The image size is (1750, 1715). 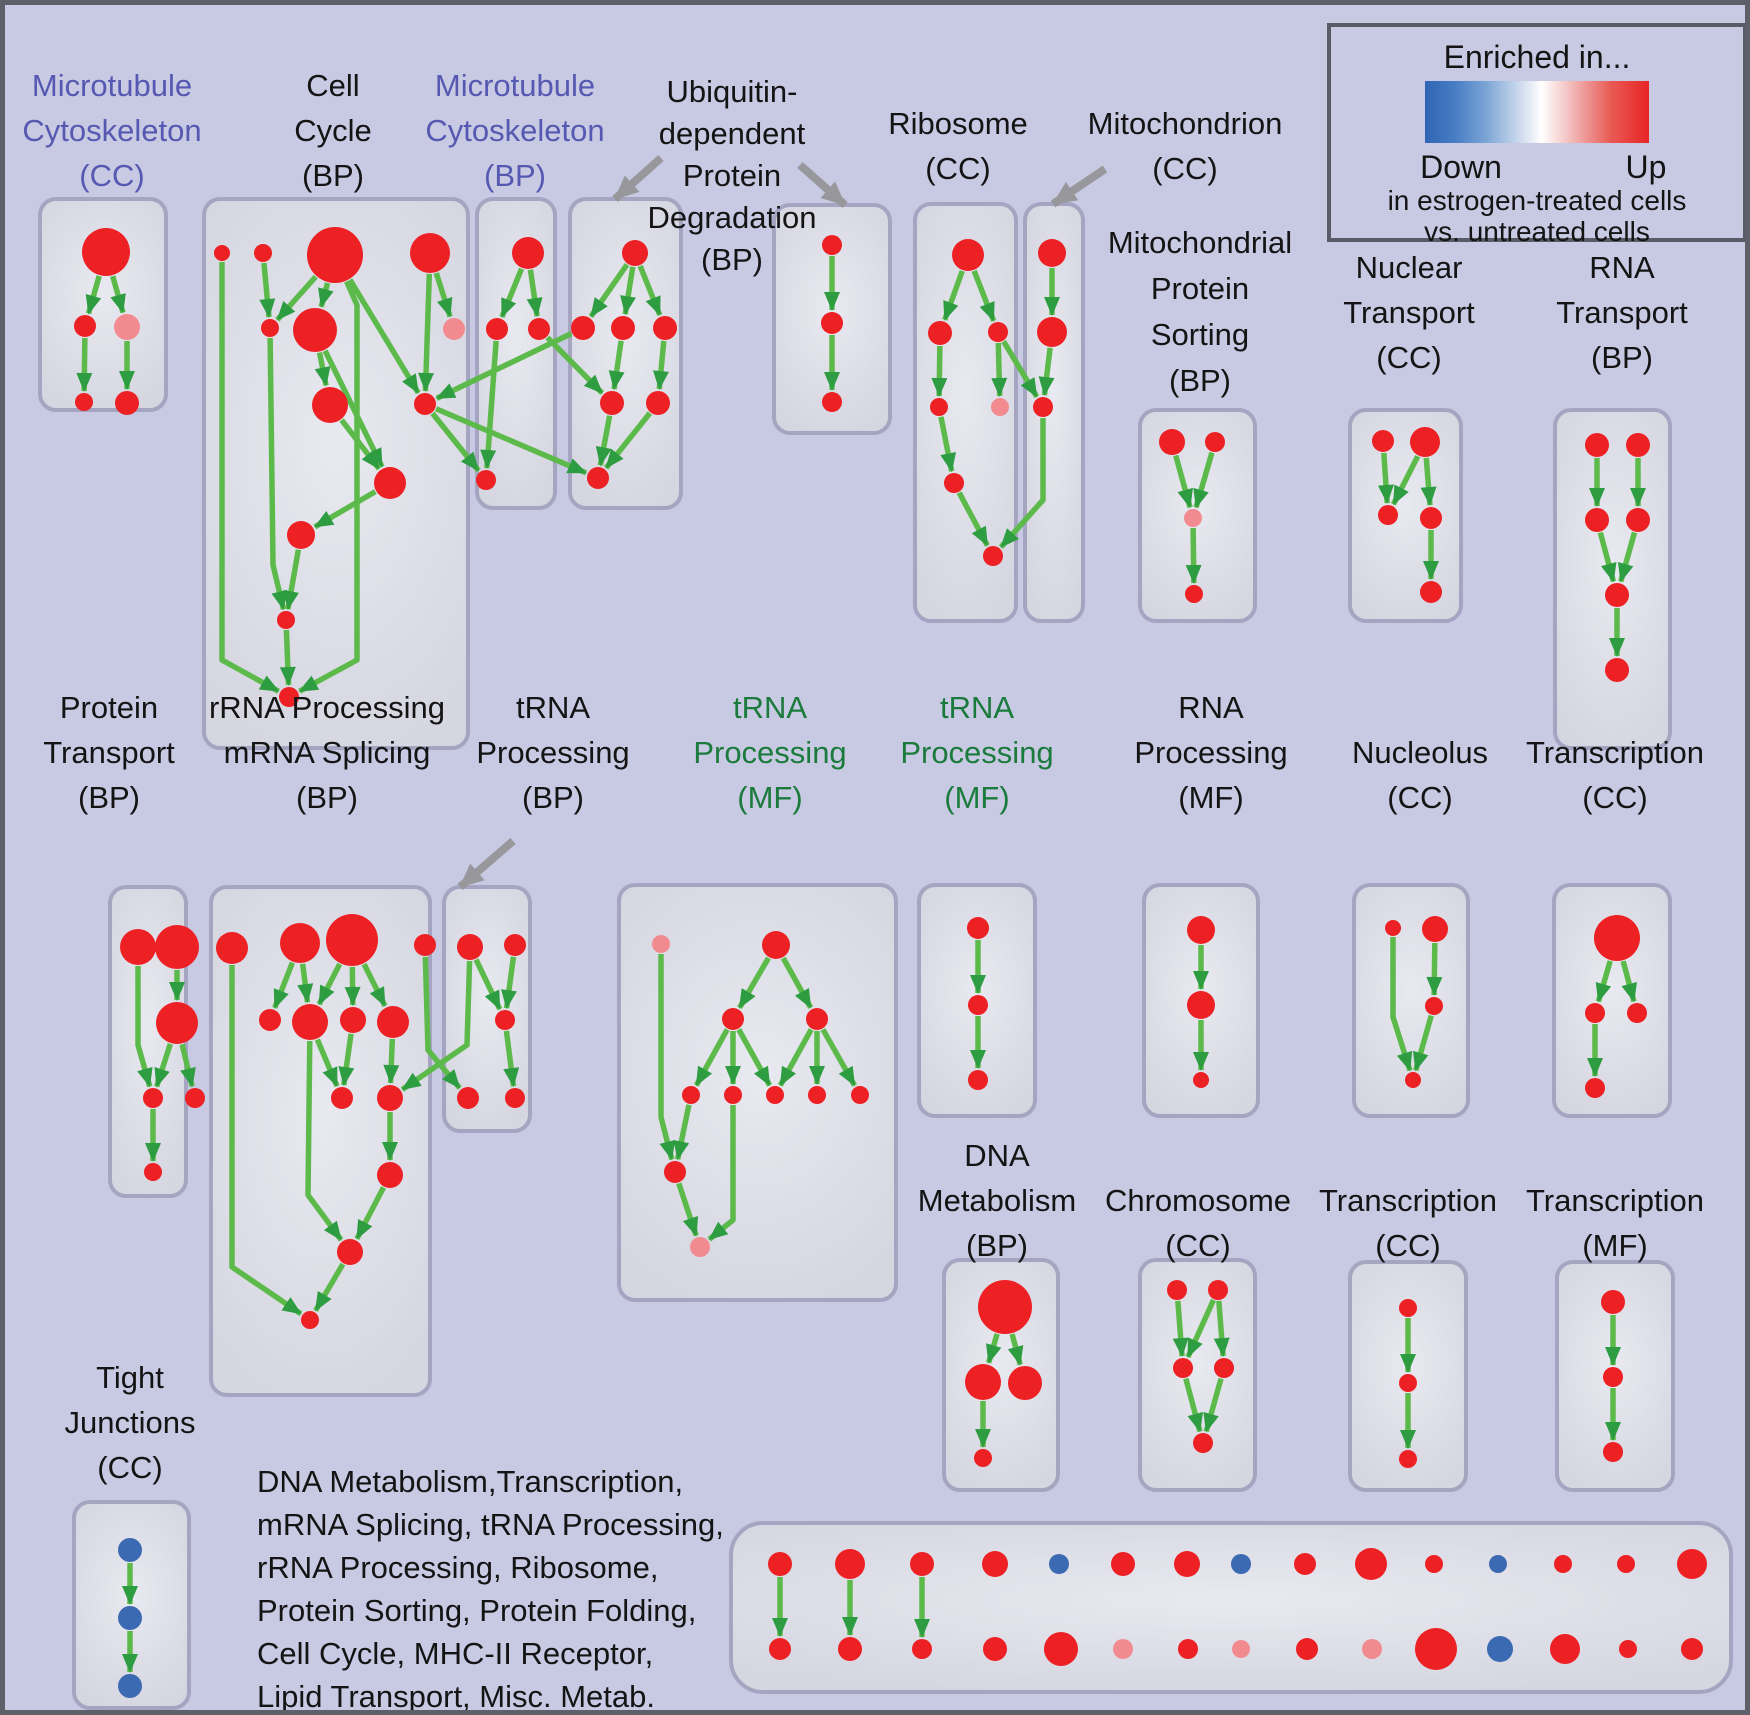 I want to click on edge-r5-r6, so click(x=973, y=519).